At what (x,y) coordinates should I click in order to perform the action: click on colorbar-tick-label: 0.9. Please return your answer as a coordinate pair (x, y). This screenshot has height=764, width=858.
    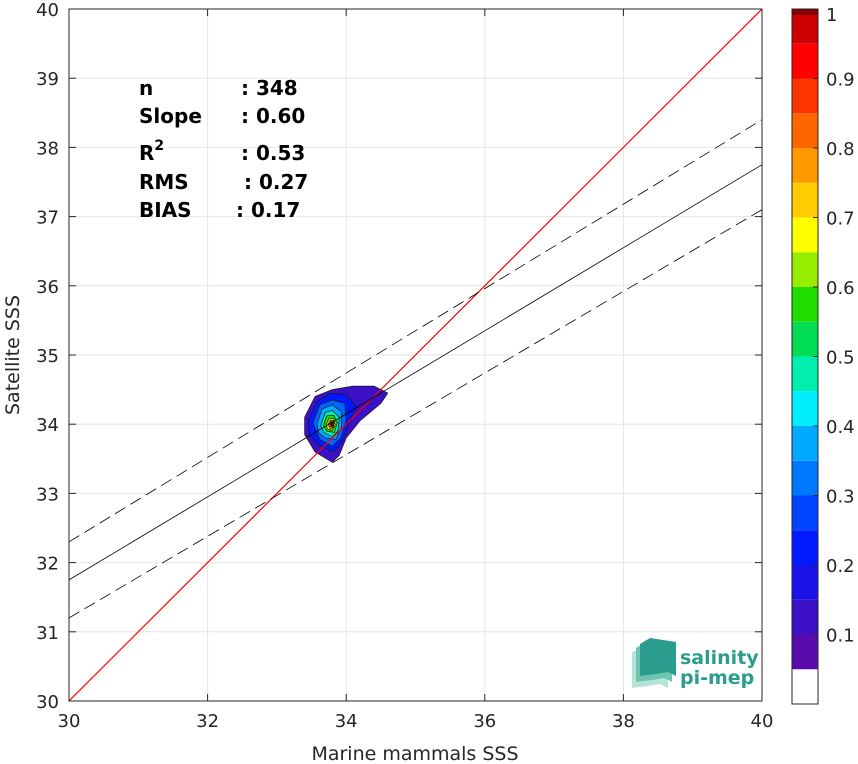
    Looking at the image, I should click on (840, 80).